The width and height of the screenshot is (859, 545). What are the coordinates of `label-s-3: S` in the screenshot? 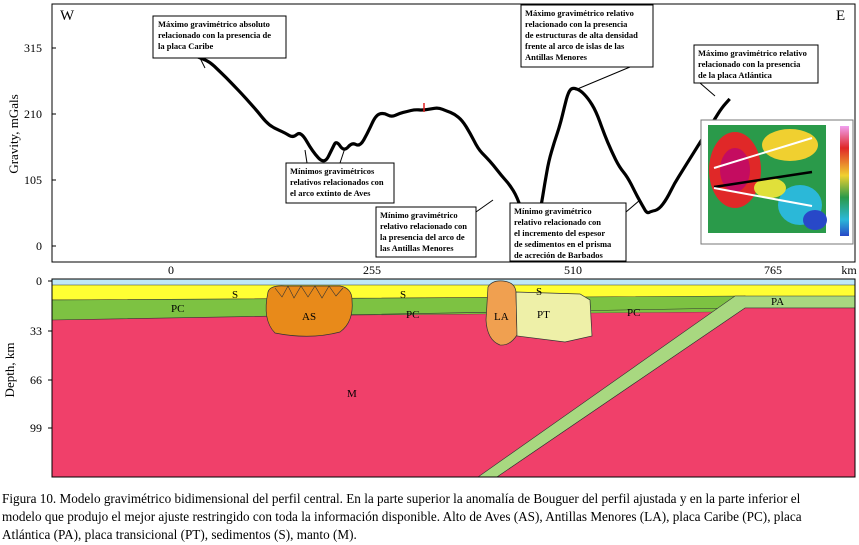 It's located at (539, 292).